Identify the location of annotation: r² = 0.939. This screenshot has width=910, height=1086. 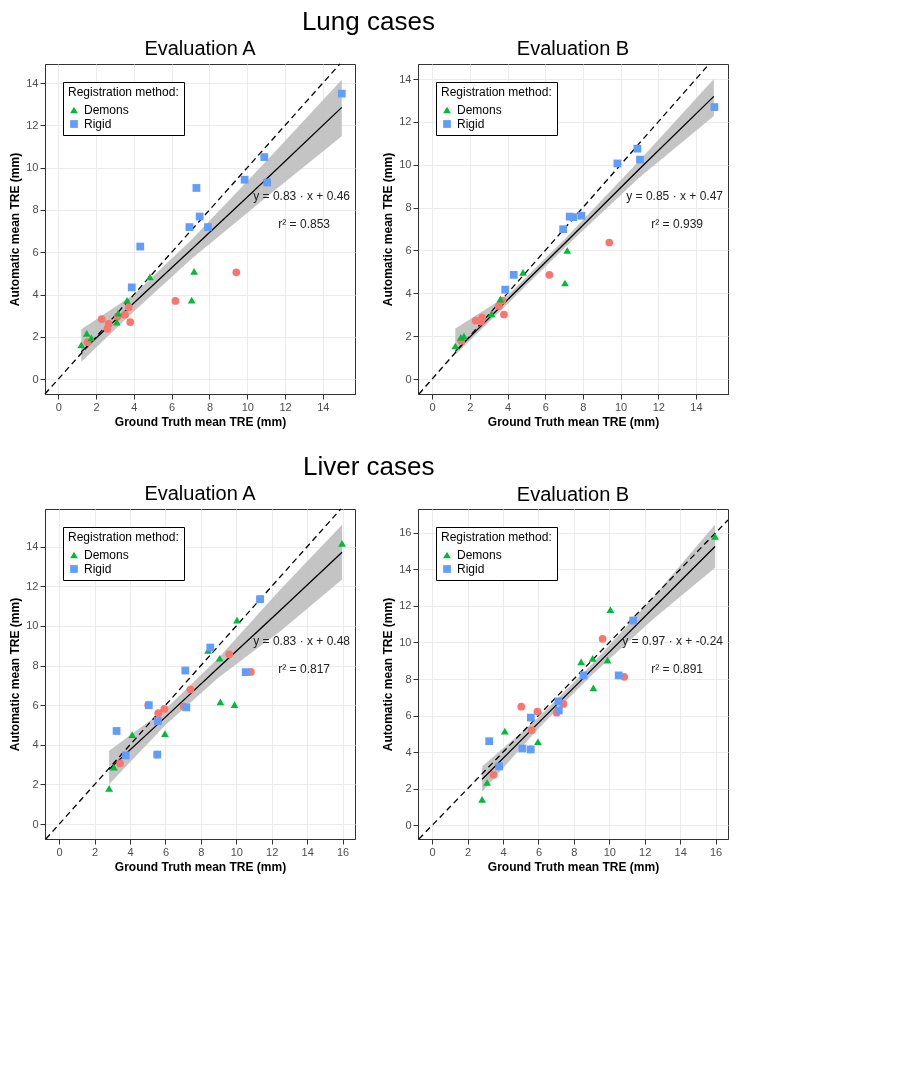
(677, 224).